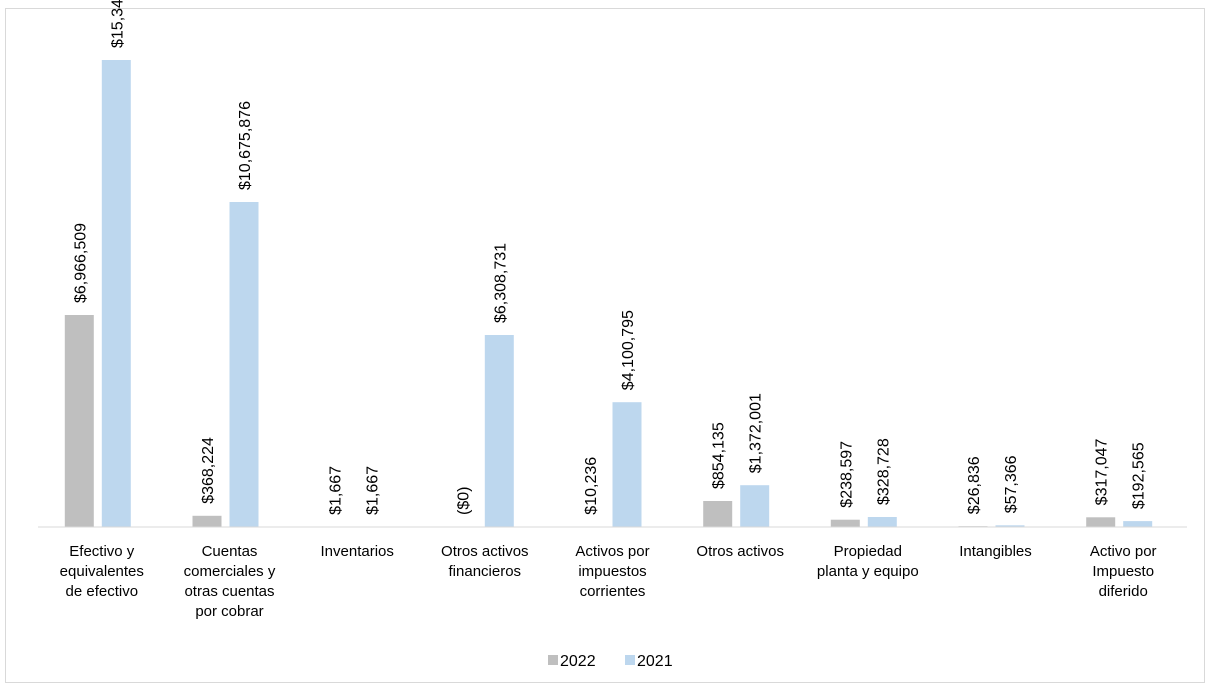 The width and height of the screenshot is (1210, 688). Describe the element at coordinates (463, 501) in the screenshot. I see `data-label-2022-3: ($0)` at that location.